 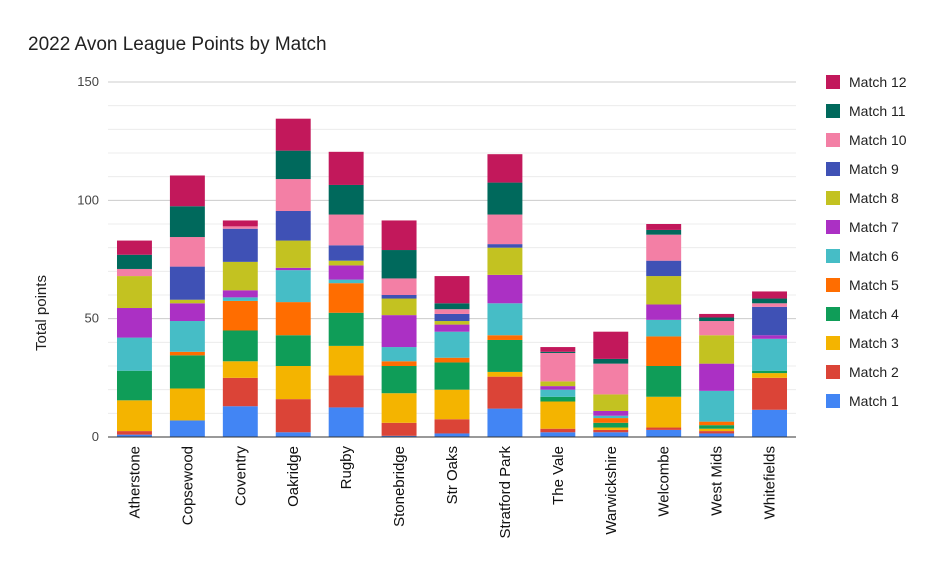 What do you see at coordinates (177, 44) in the screenshot?
I see `chart-title: 2022 Avon League Points by Match` at bounding box center [177, 44].